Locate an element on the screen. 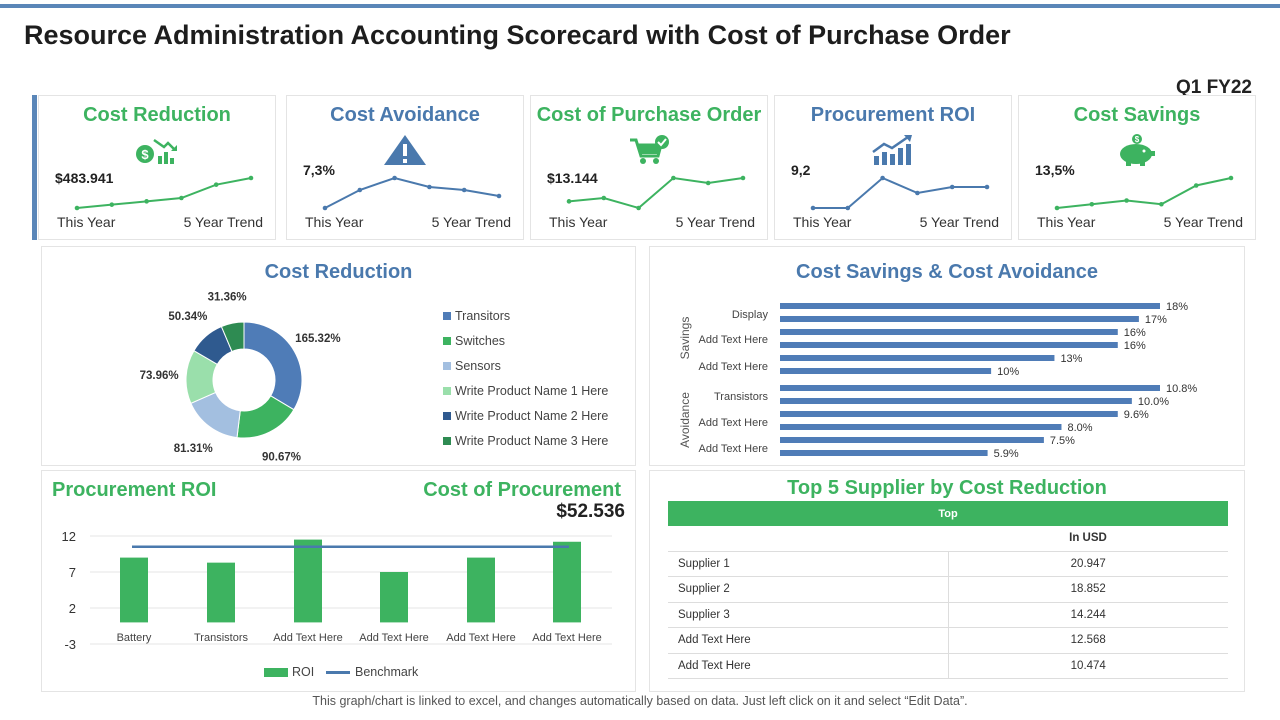 Image resolution: width=1280 pixels, height=720 pixels. legend-label: Transitors is located at coordinates (483, 316).